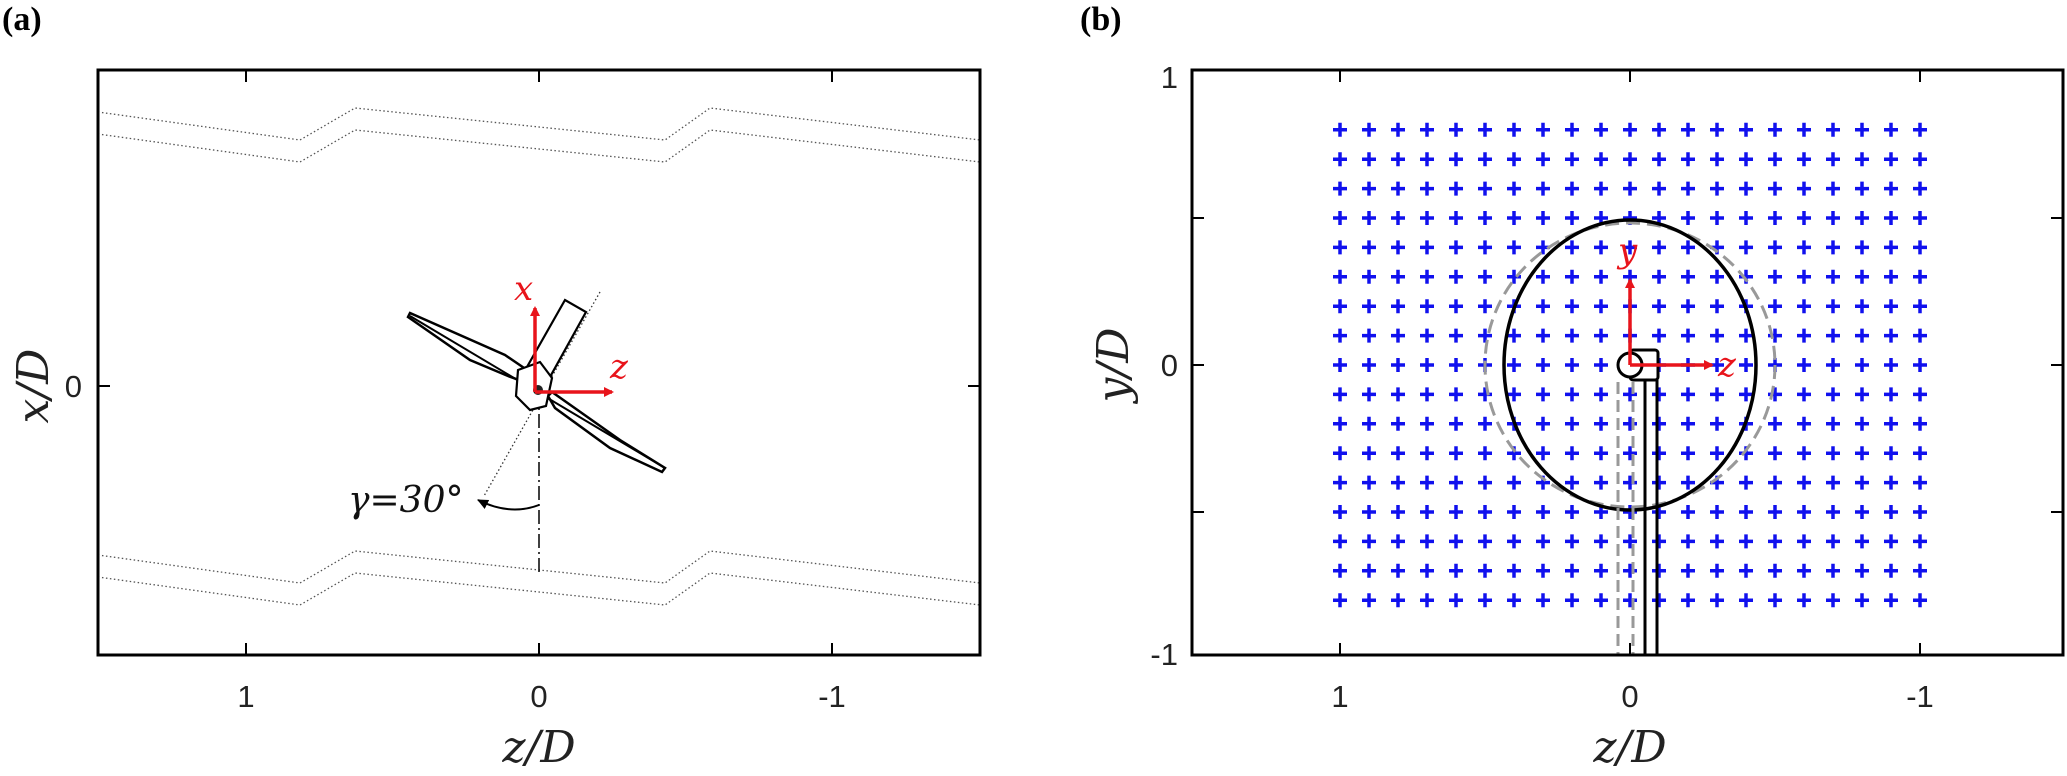 Image resolution: width=2067 pixels, height=776 pixels. Describe the element at coordinates (523, 289) in the screenshot. I see `x-arrow-label: x` at that location.